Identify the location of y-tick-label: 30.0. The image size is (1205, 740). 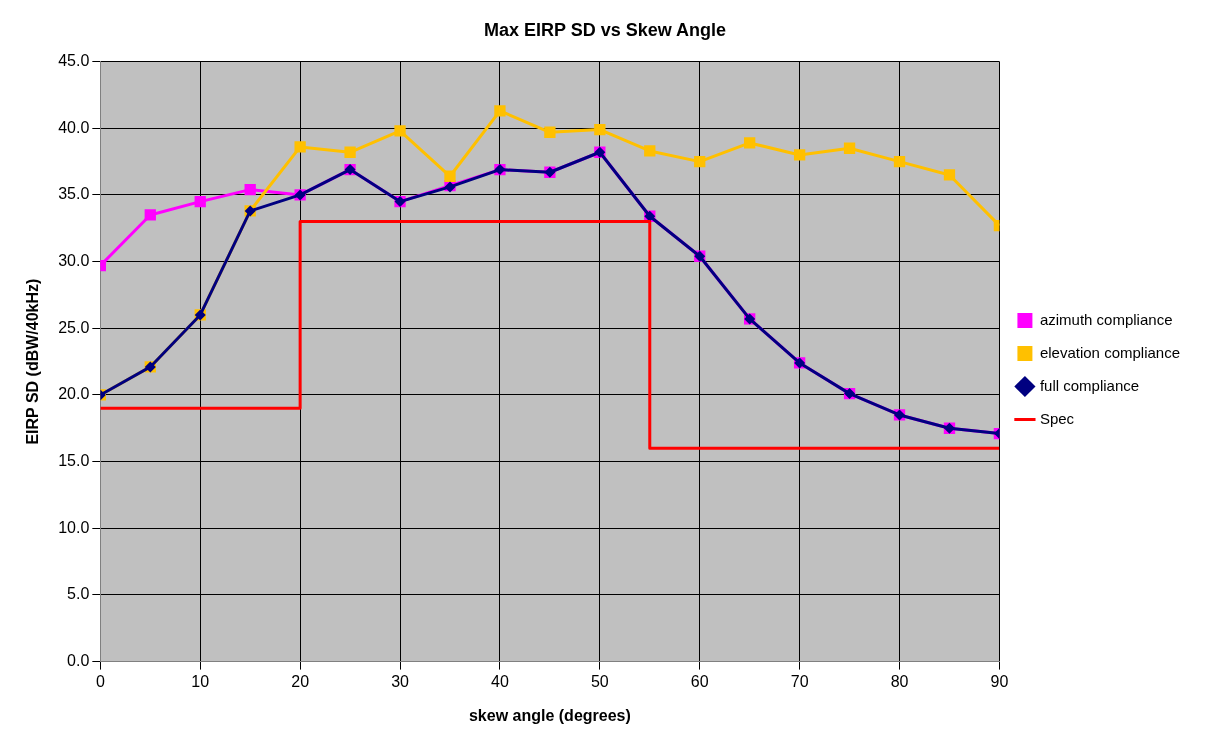
(74, 261).